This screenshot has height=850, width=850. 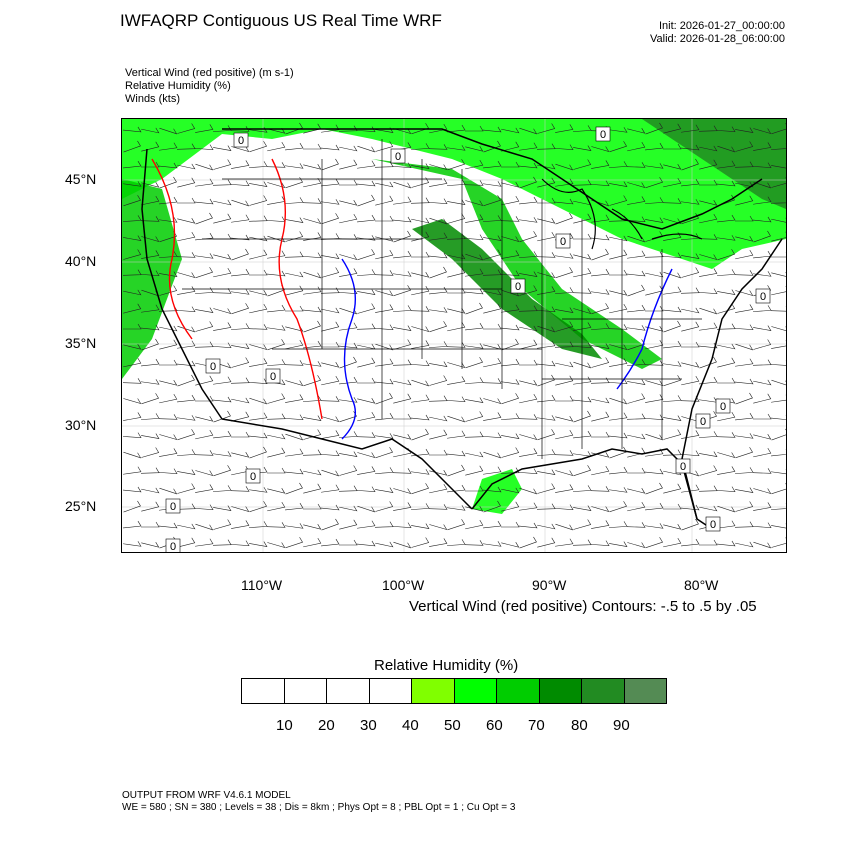 What do you see at coordinates (178, 86) in the screenshot?
I see `field-label-relative-humidity: Relative Humidity (%)` at bounding box center [178, 86].